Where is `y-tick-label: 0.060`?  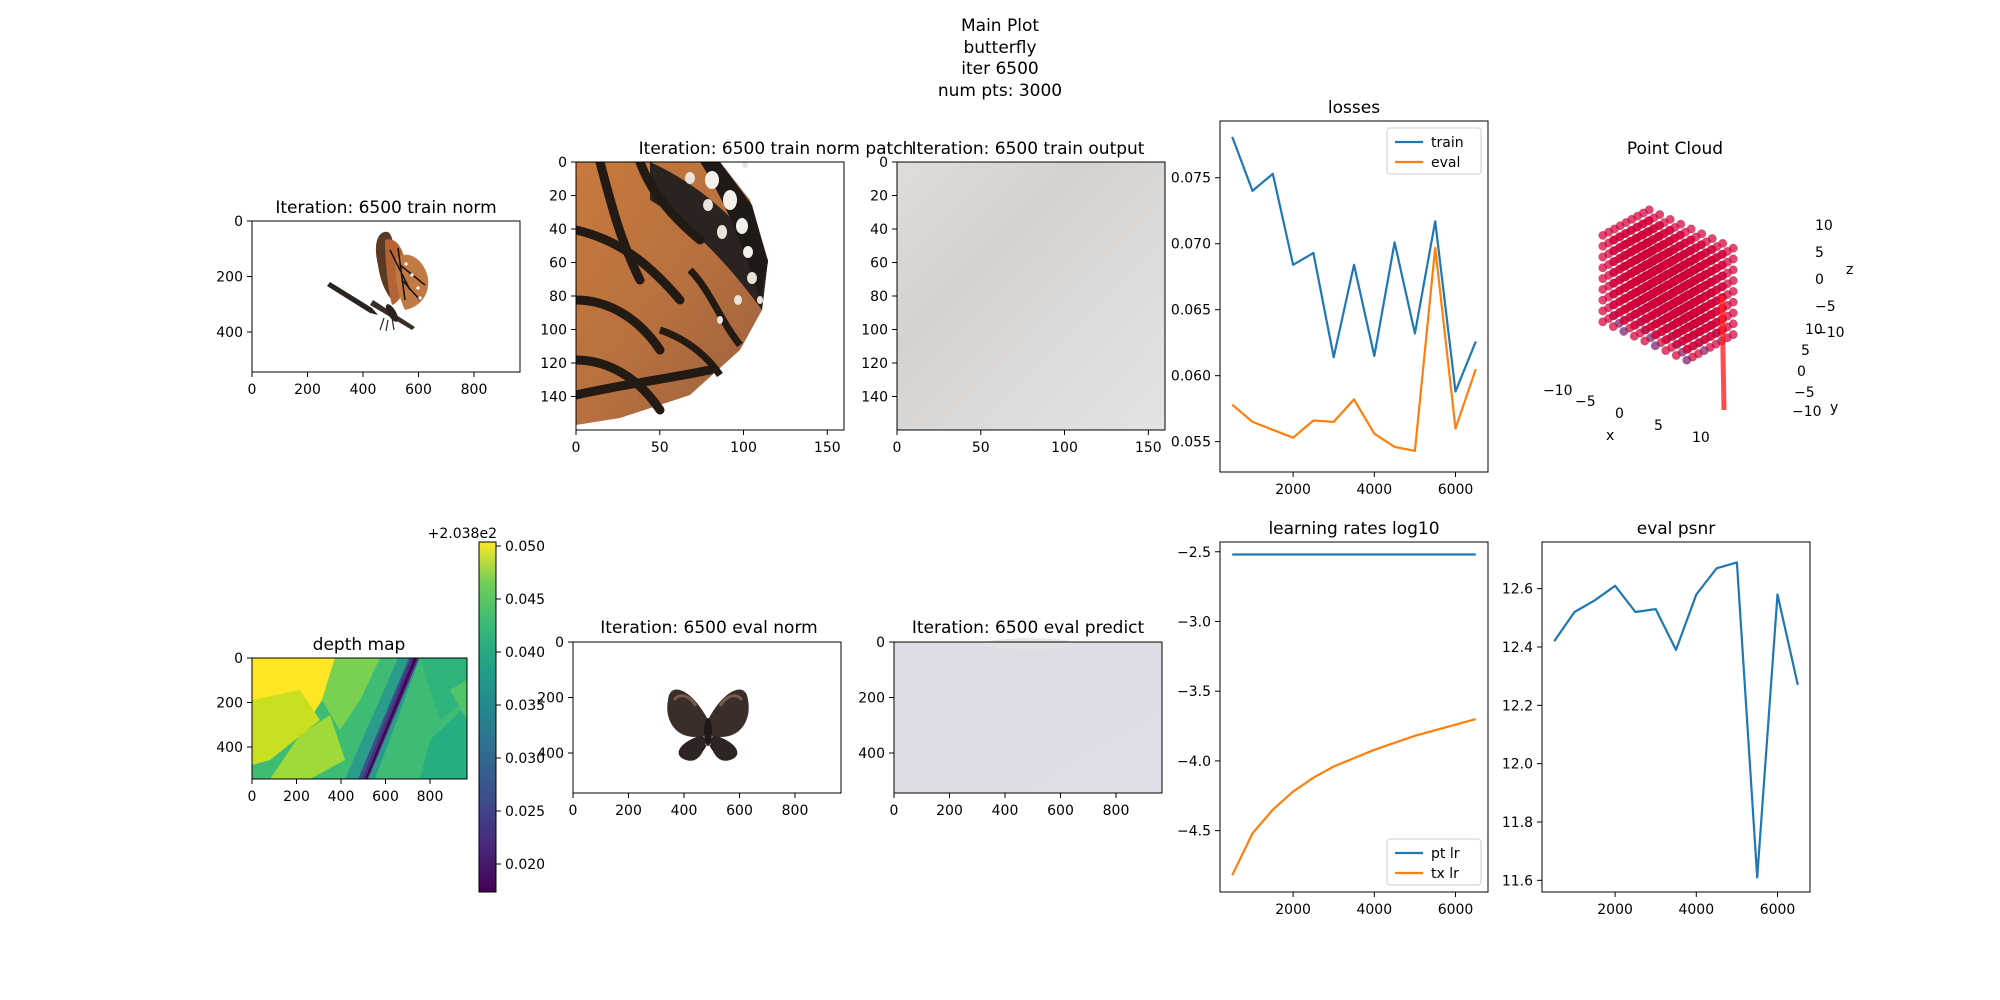 y-tick-label: 0.060 is located at coordinates (1191, 377).